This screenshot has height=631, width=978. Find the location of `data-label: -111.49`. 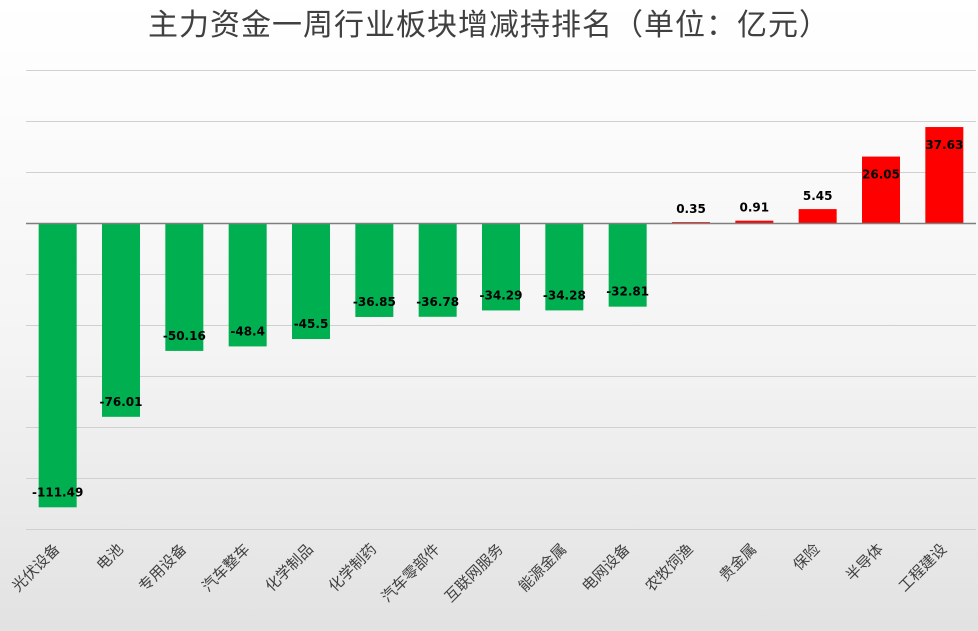

data-label: -111.49 is located at coordinates (57, 492).